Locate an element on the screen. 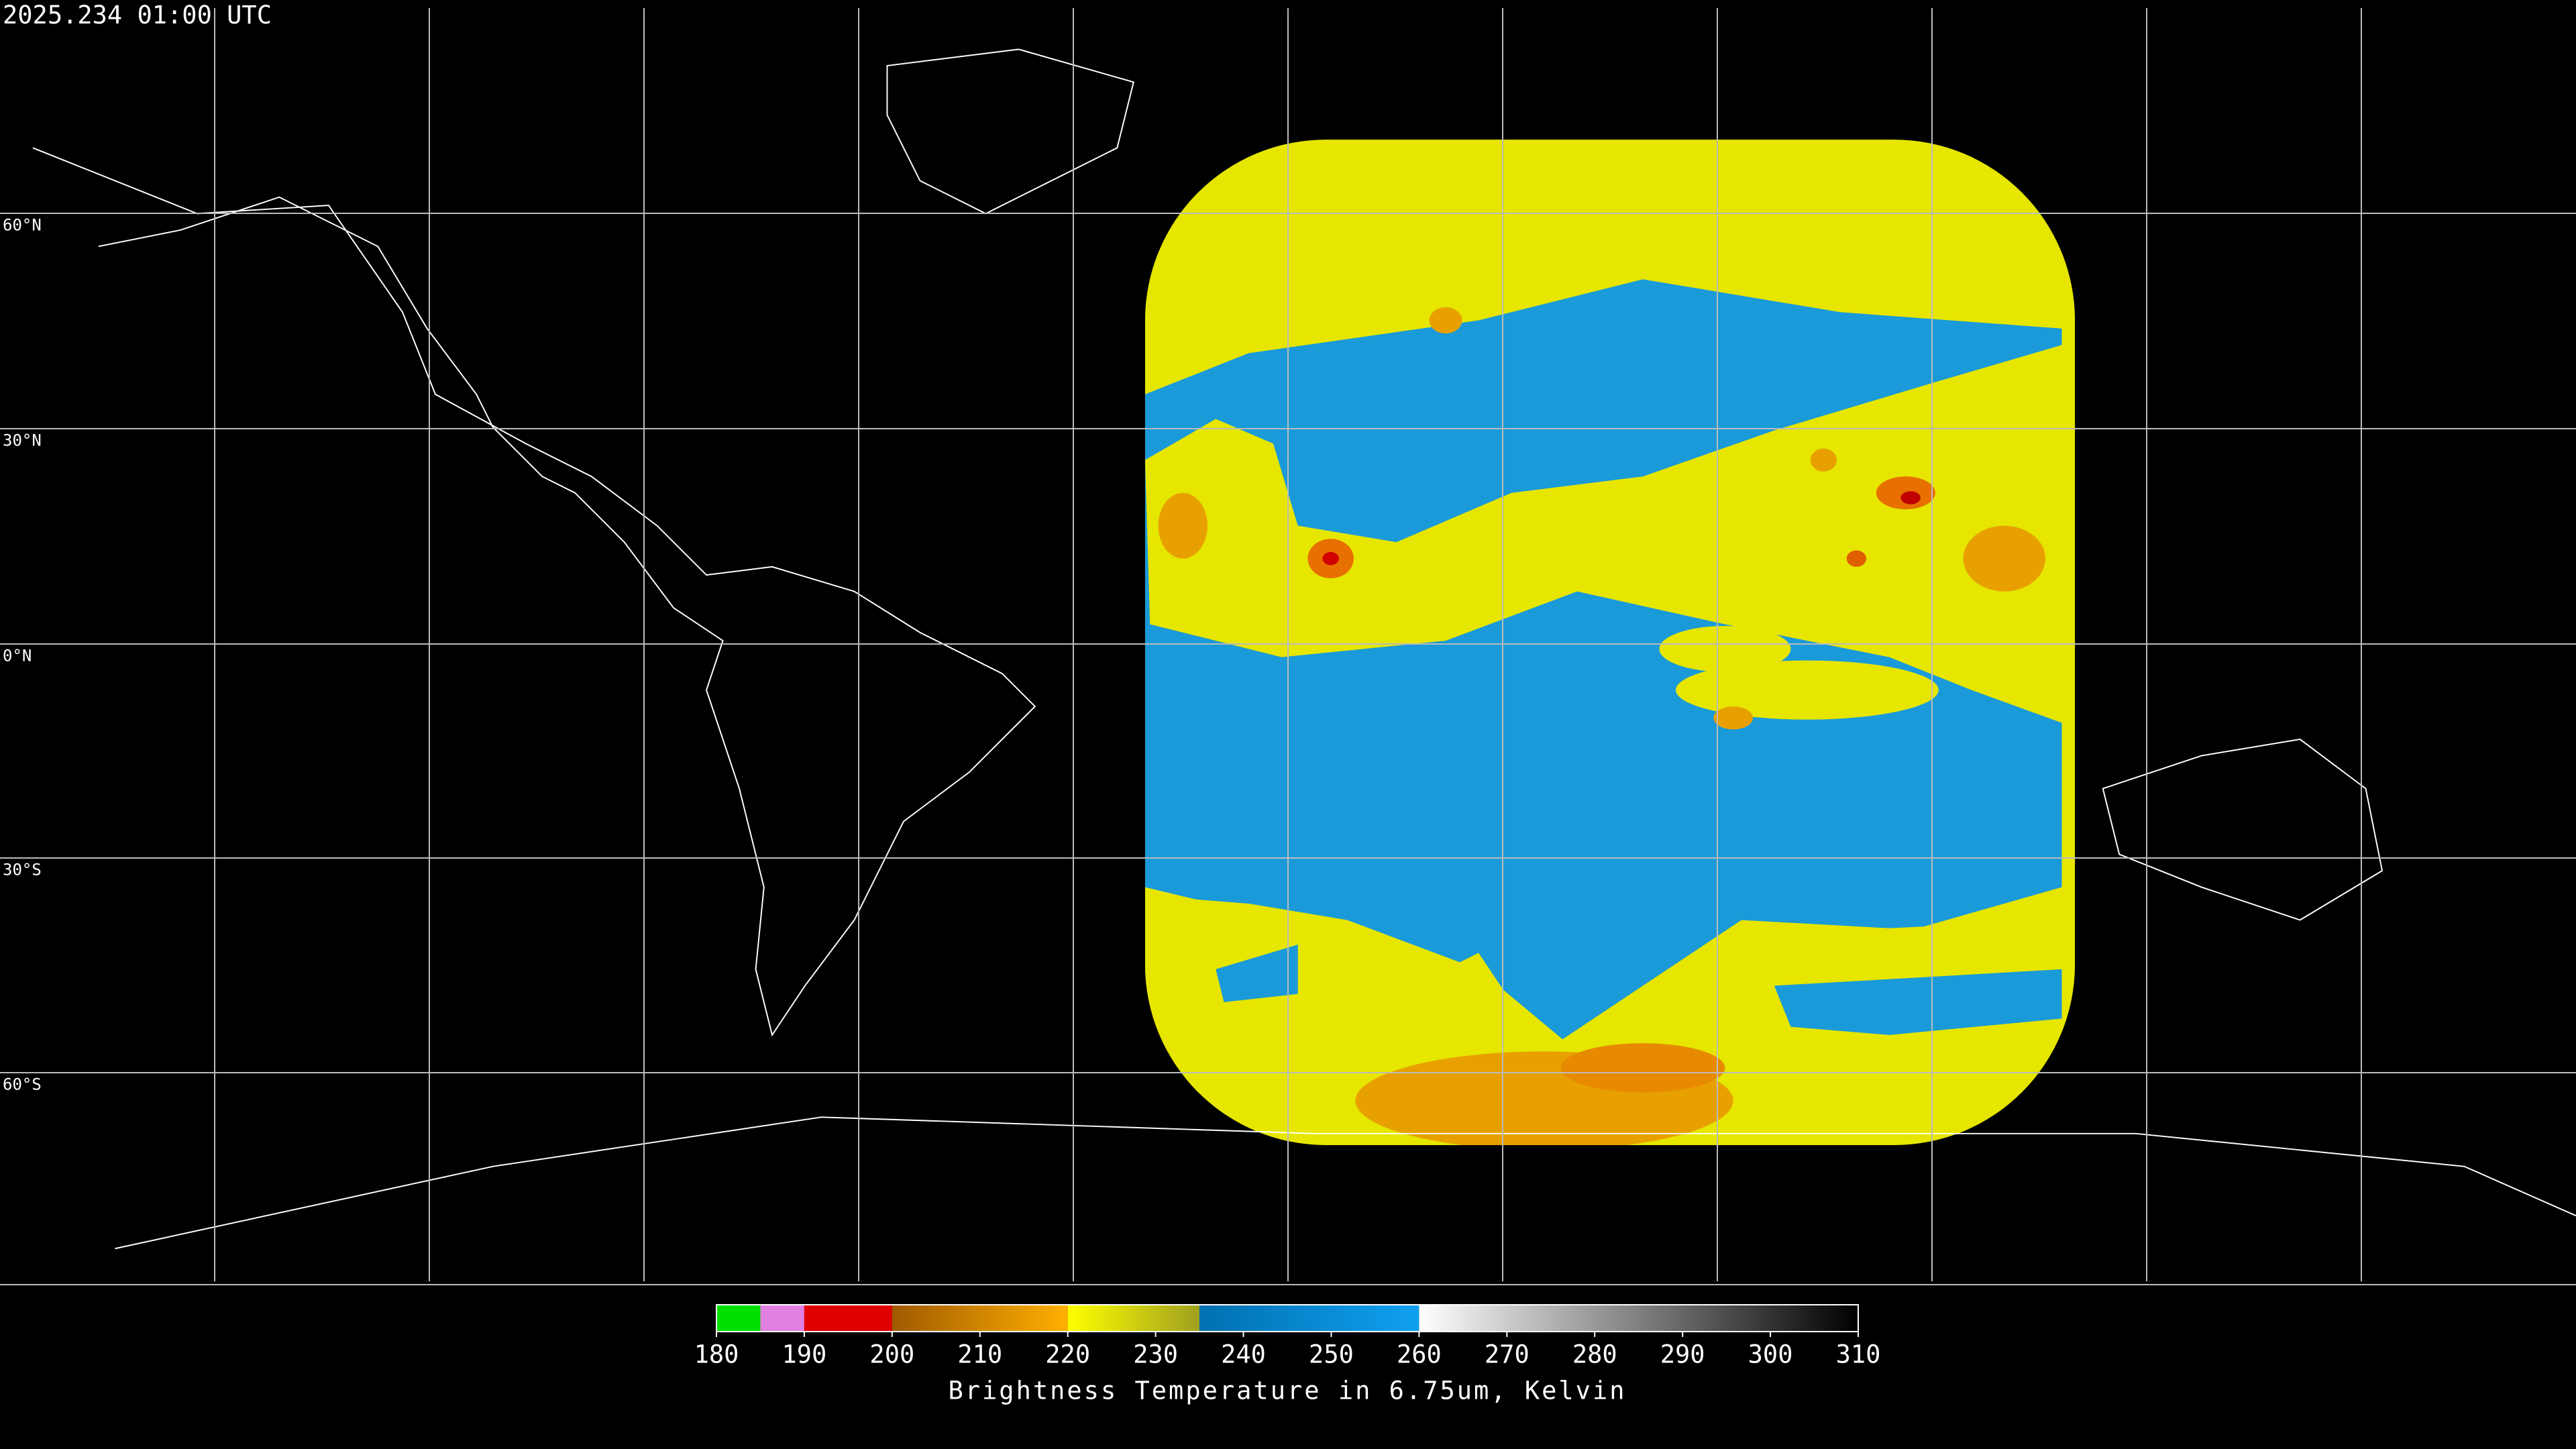 This screenshot has width=2576, height=1449. latitude-label: 60°N is located at coordinates (22, 225).